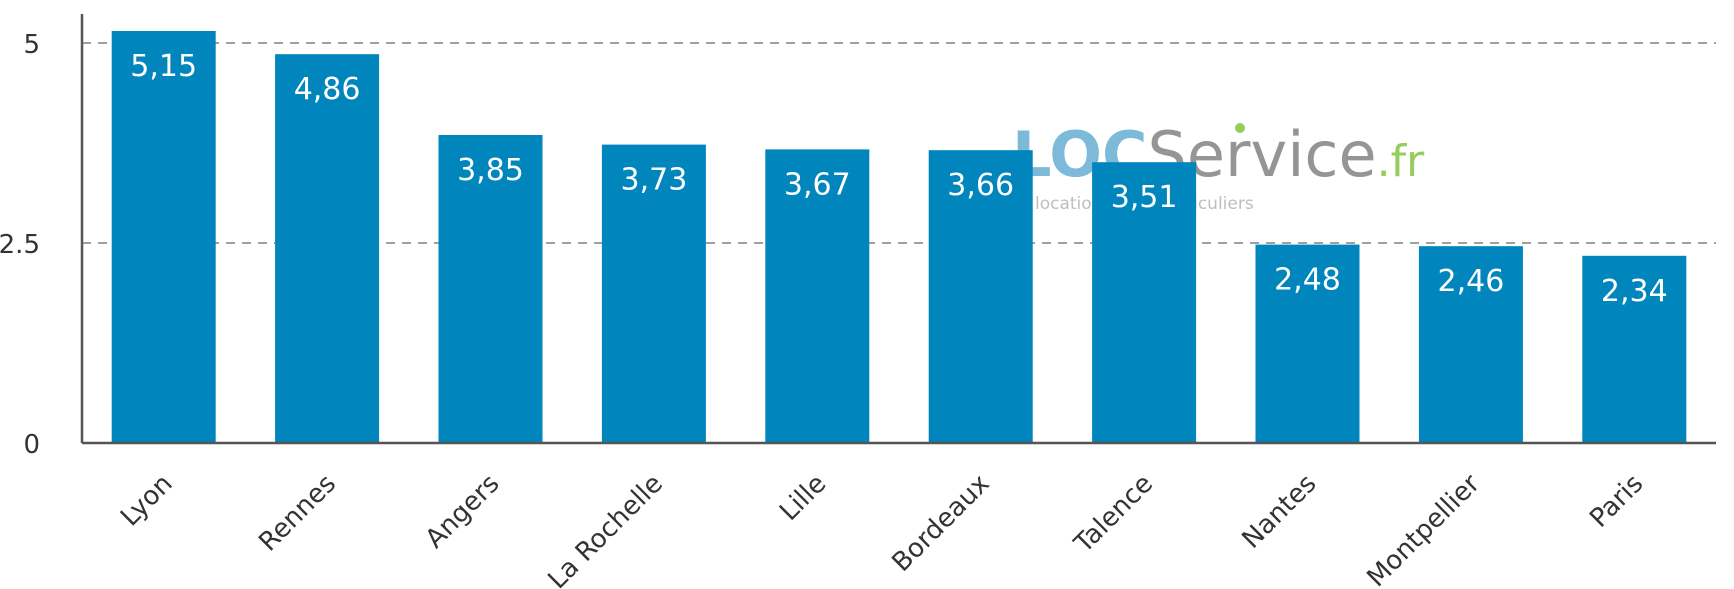  I want to click on x-tick-label: Montpellier, so click(1423, 529).